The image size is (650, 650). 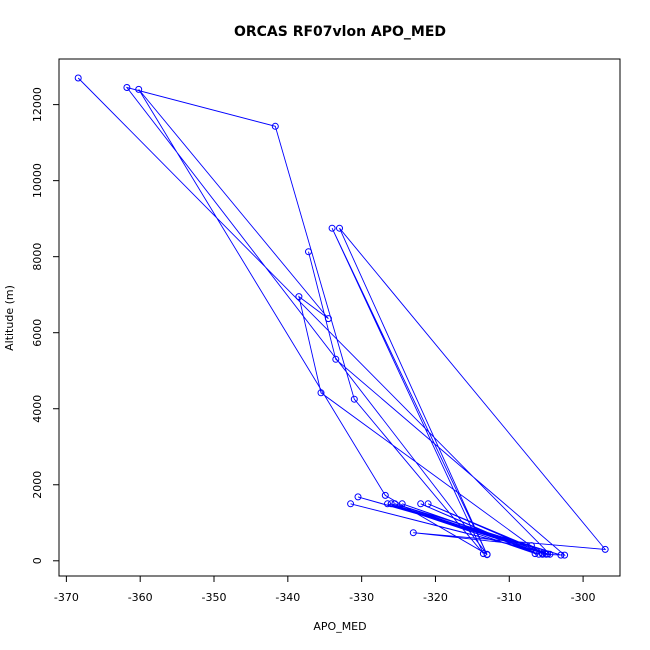 What do you see at coordinates (339, 626) in the screenshot?
I see `x-axis-label: APO_MED` at bounding box center [339, 626].